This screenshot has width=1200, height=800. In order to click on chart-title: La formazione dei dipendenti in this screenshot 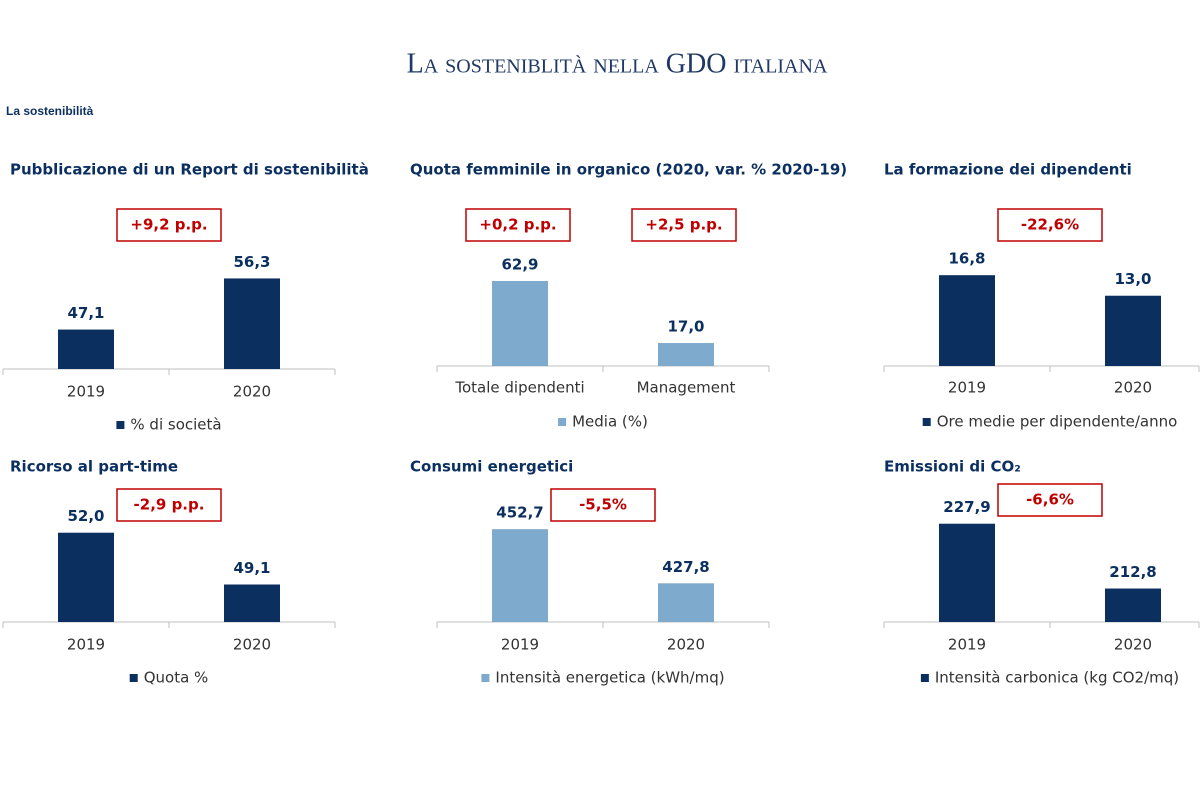, I will do `click(1008, 170)`.